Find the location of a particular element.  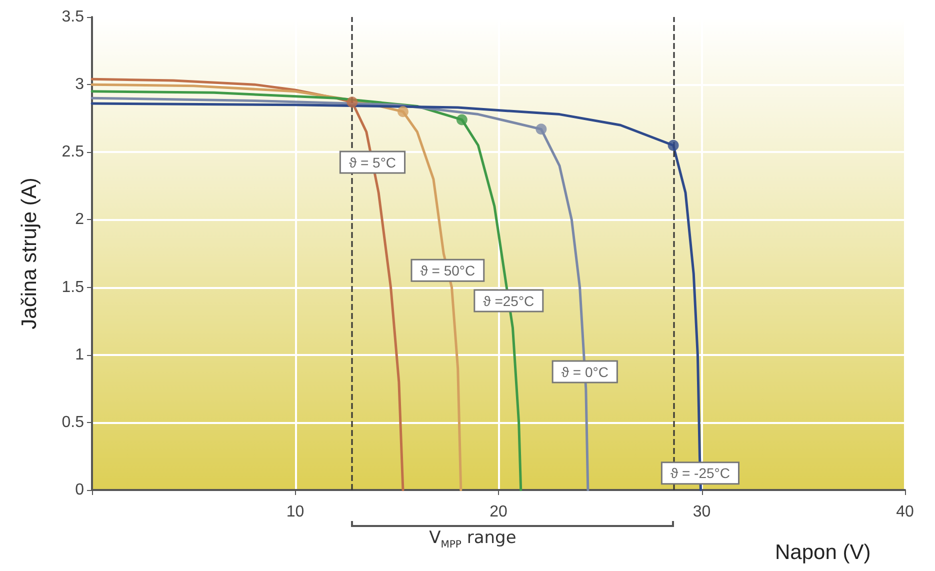

x-tick-label: 20 is located at coordinates (499, 512).